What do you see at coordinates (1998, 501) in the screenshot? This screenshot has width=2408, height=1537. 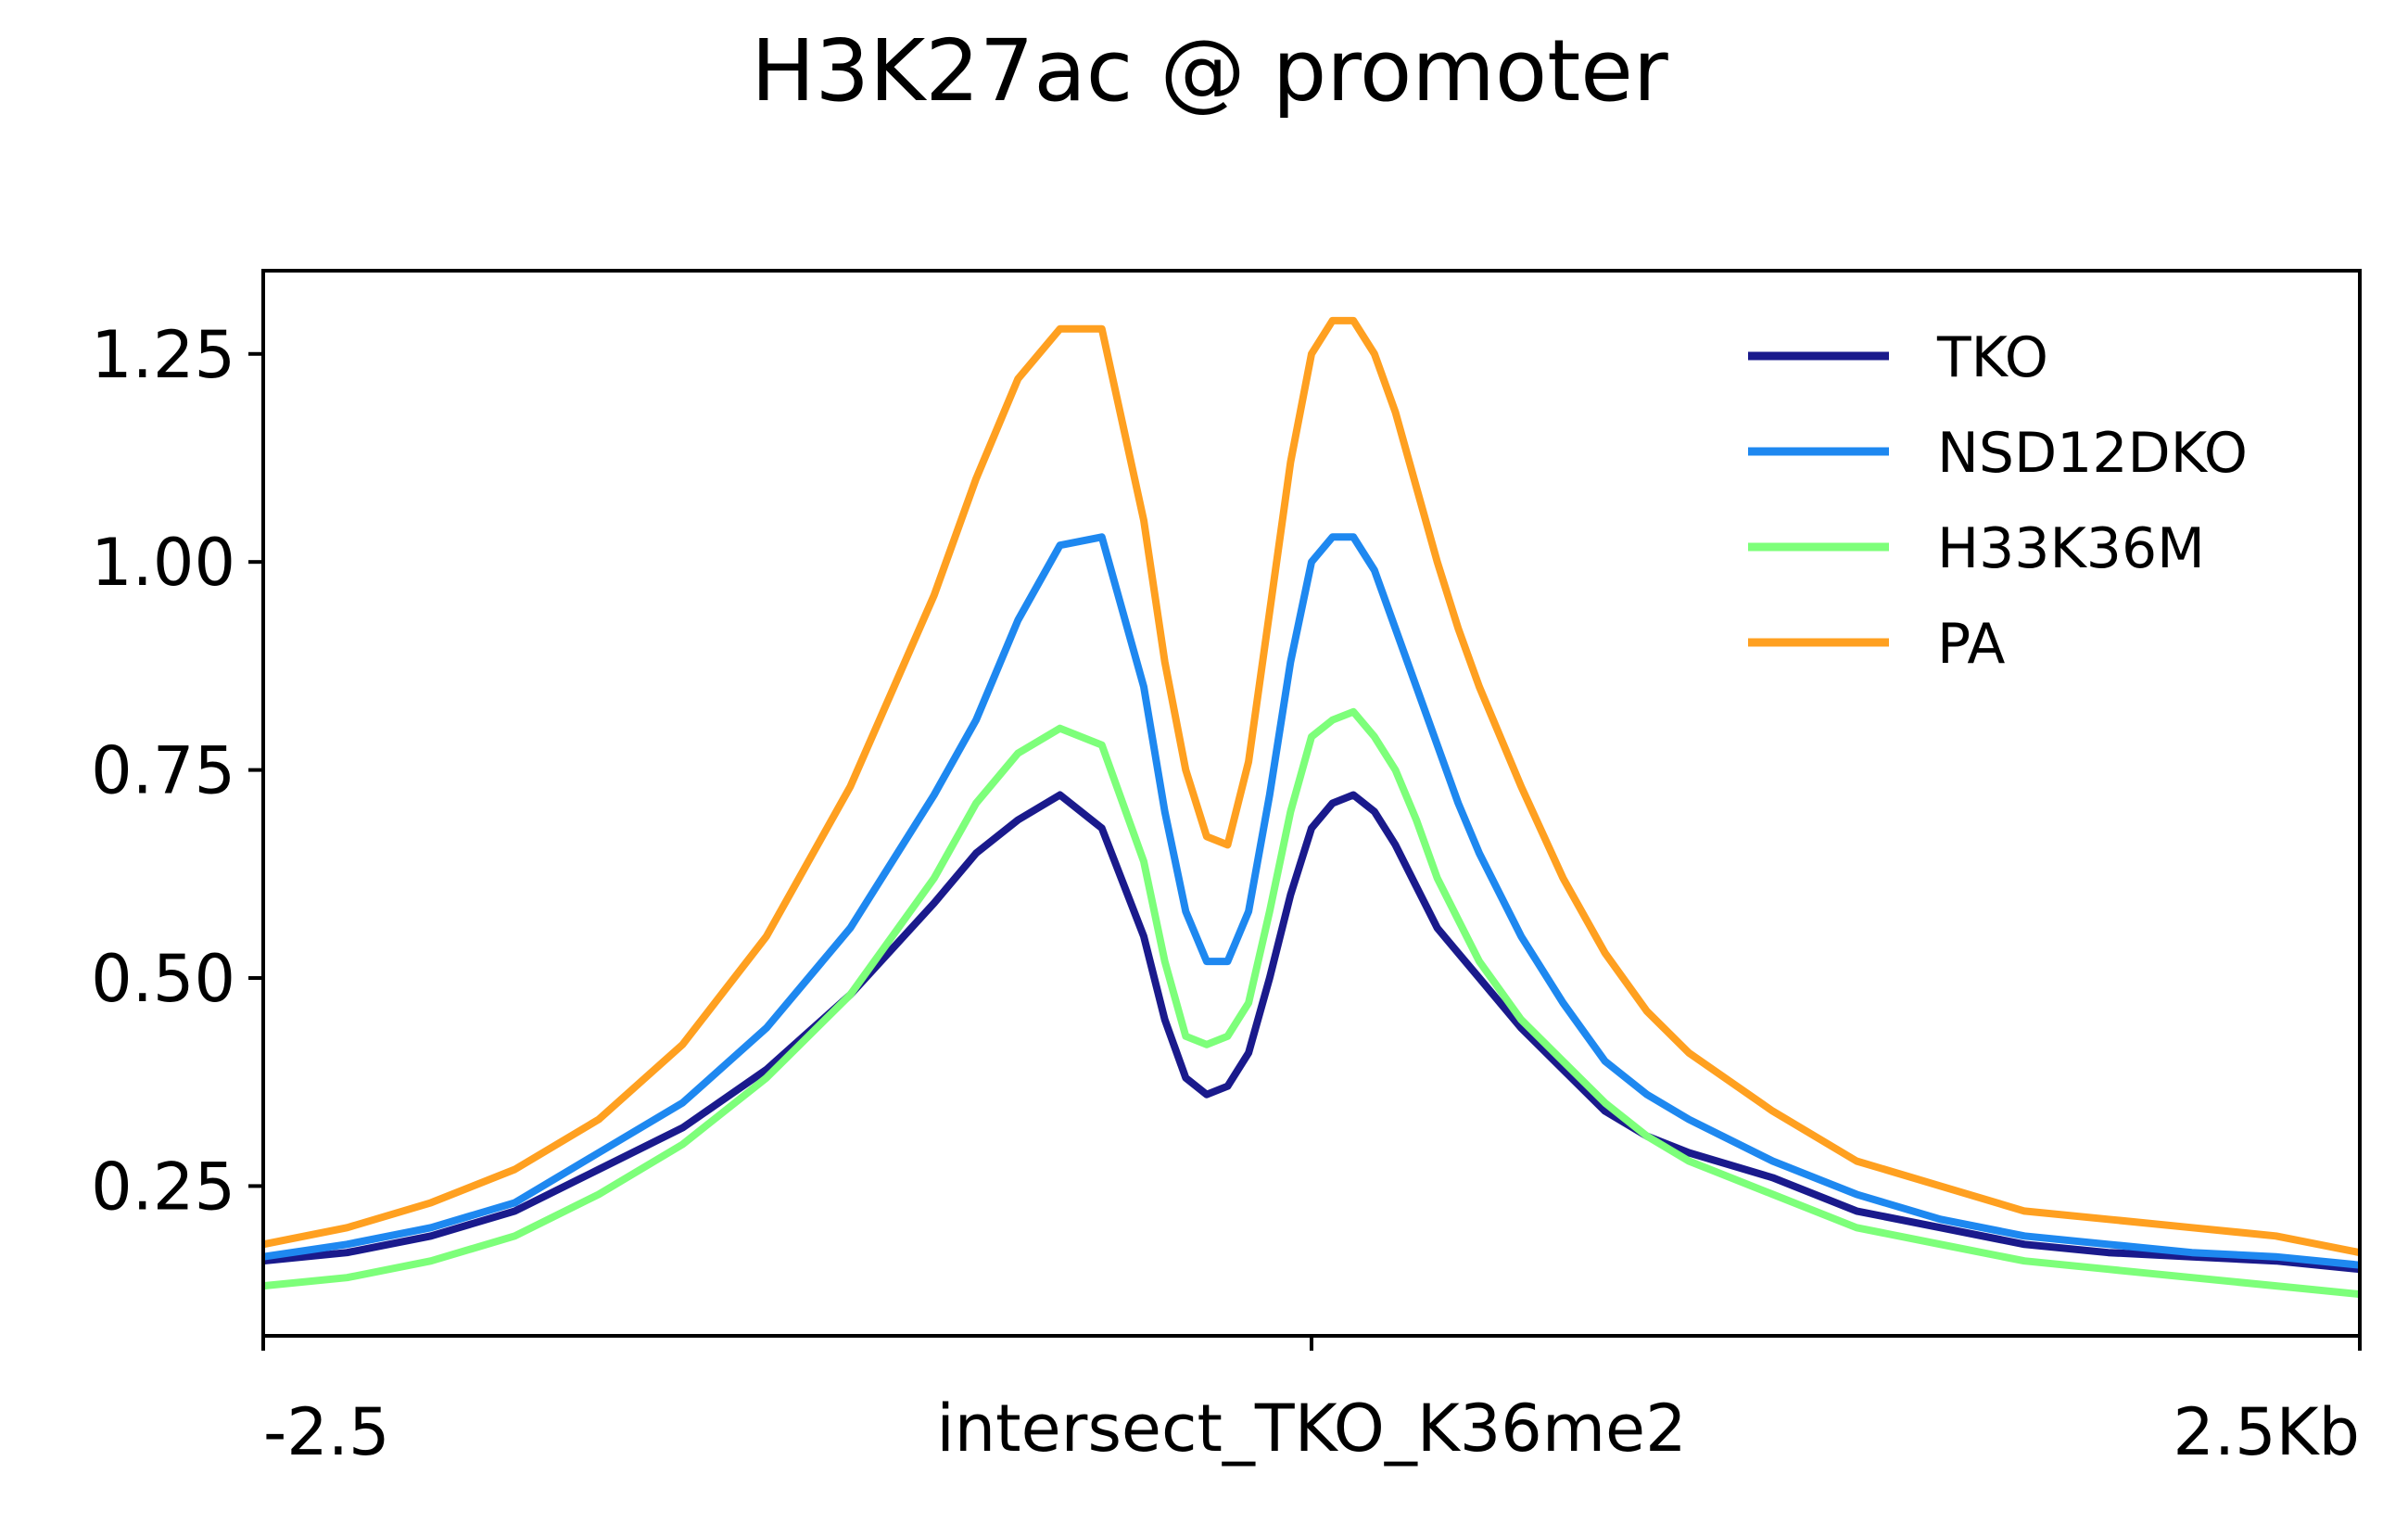 I see `legend: TKO NSD12DKO H33K36M PA` at bounding box center [1998, 501].